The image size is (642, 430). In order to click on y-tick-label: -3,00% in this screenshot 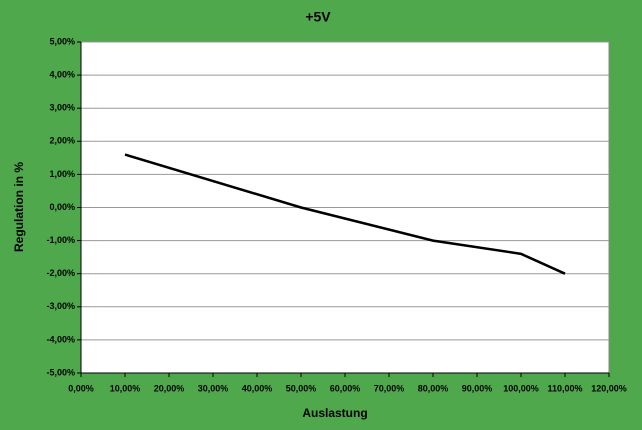, I will do `click(60, 306)`.